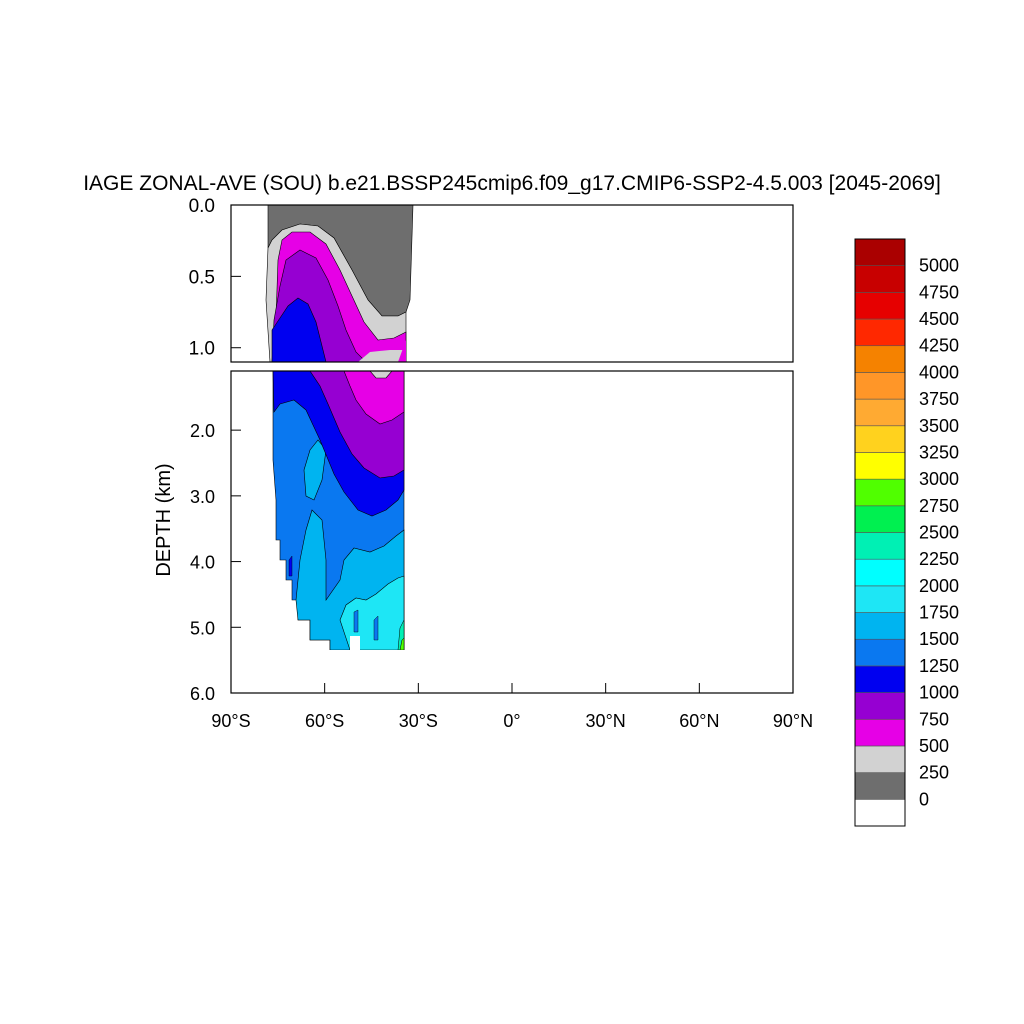  What do you see at coordinates (202, 563) in the screenshot?
I see `y-tick-label: 4.0` at bounding box center [202, 563].